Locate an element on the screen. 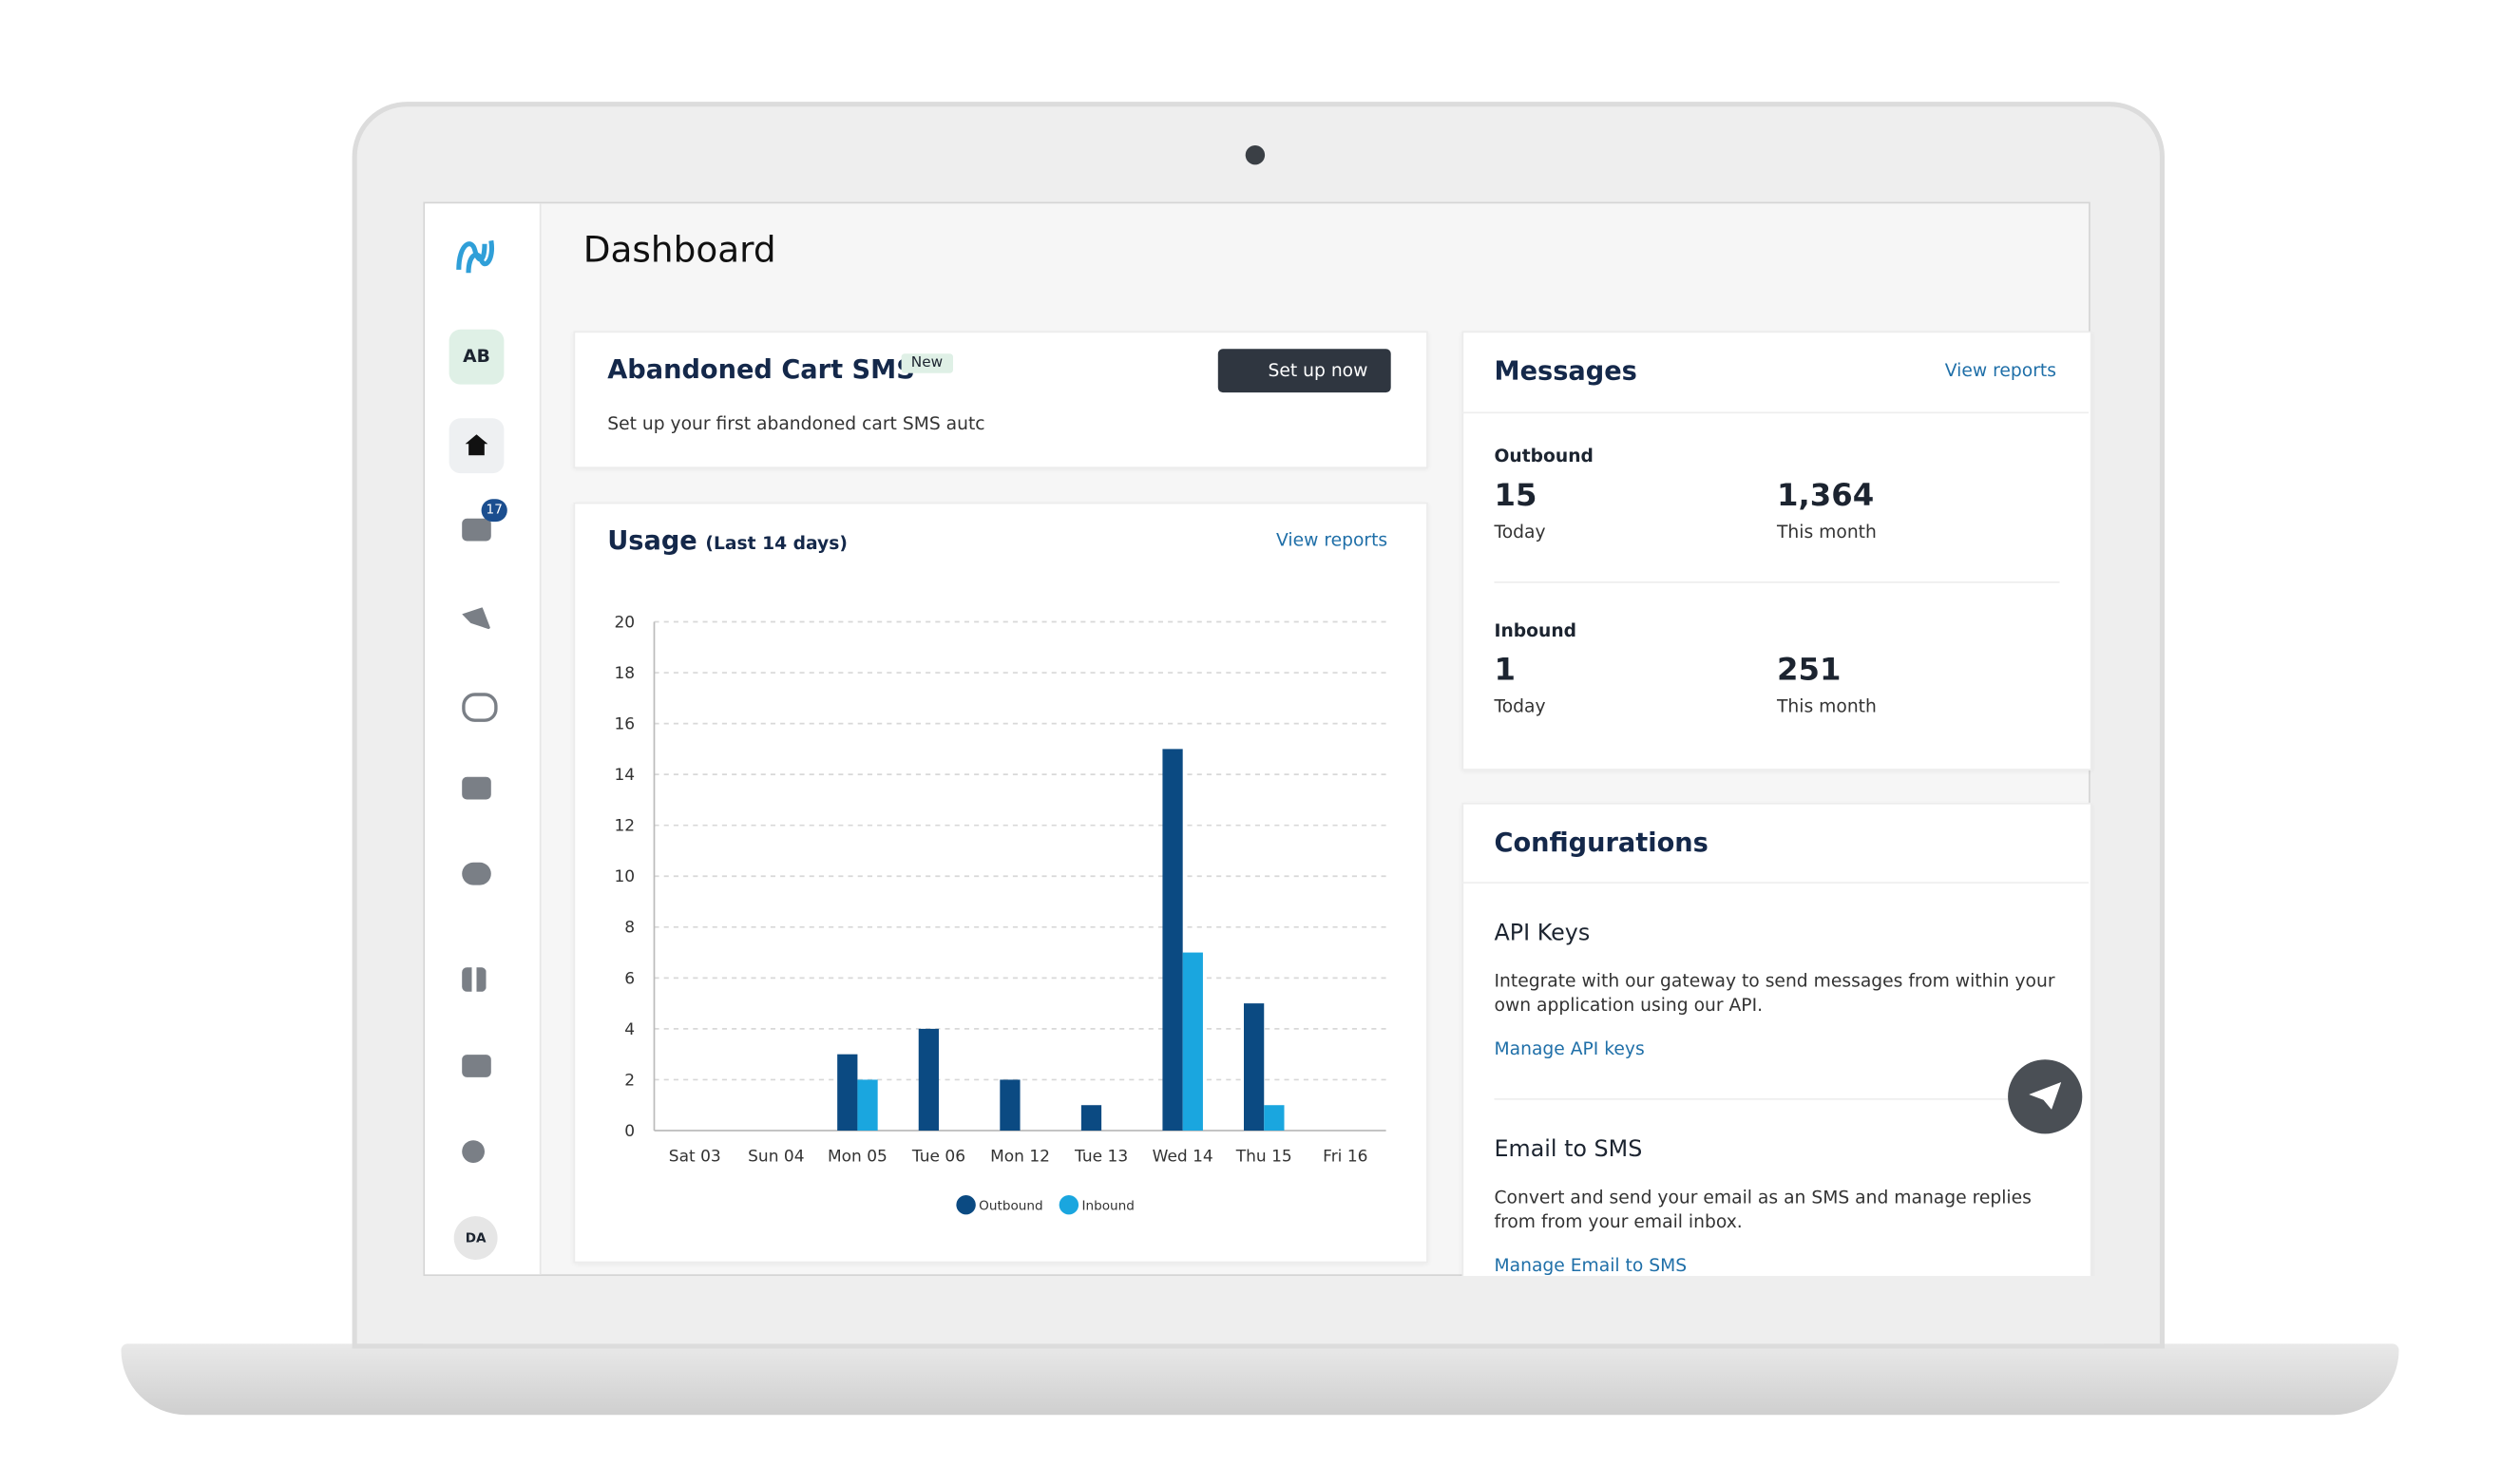  y-tick-label: 2 is located at coordinates (629, 1080).